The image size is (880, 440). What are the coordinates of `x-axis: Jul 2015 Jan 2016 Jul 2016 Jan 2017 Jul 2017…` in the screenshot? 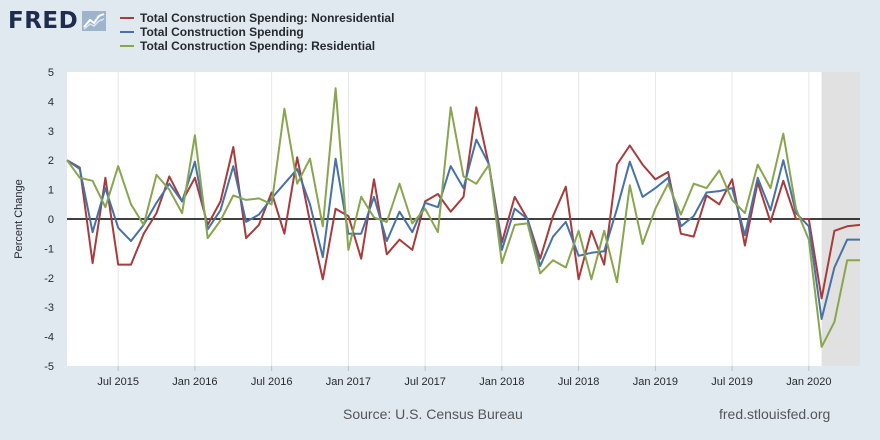 It's located at (464, 377).